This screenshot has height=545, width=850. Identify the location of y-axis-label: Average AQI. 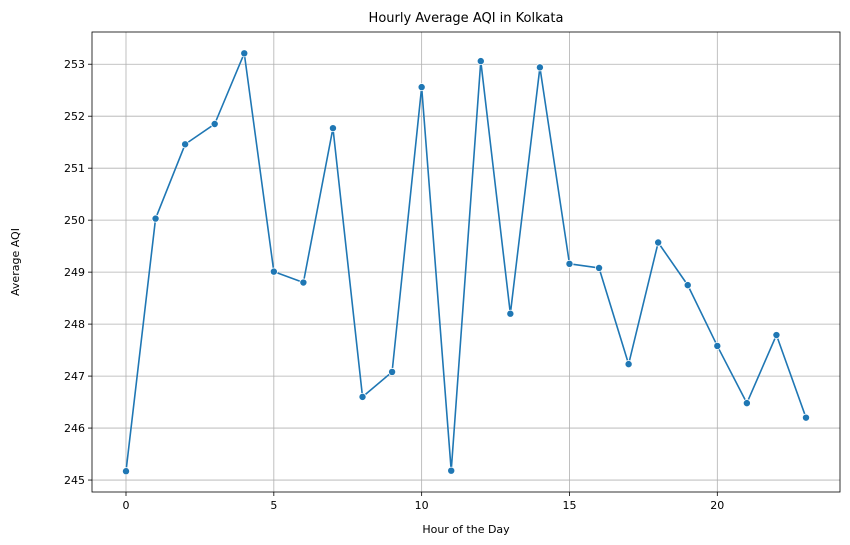
(15, 262).